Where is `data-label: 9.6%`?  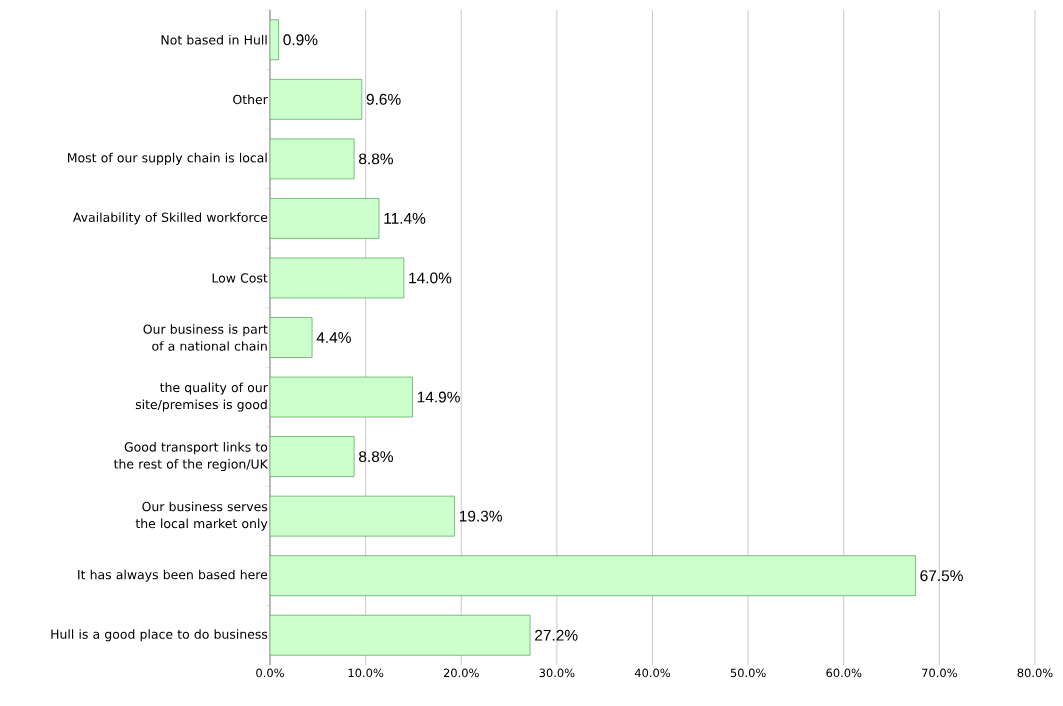 data-label: 9.6% is located at coordinates (383, 99).